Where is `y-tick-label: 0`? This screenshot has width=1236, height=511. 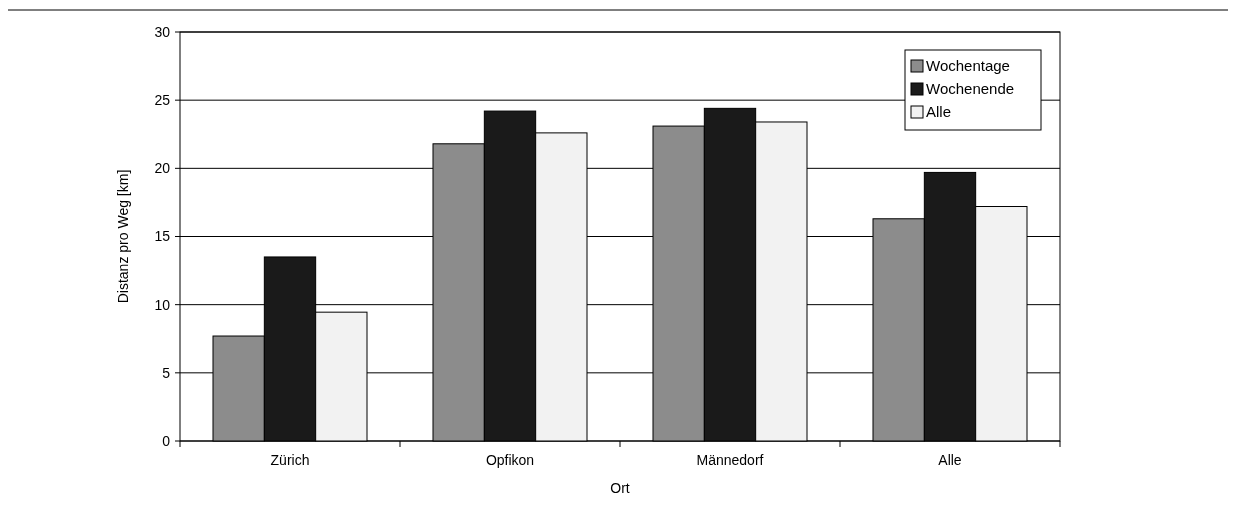 y-tick-label: 0 is located at coordinates (166, 440).